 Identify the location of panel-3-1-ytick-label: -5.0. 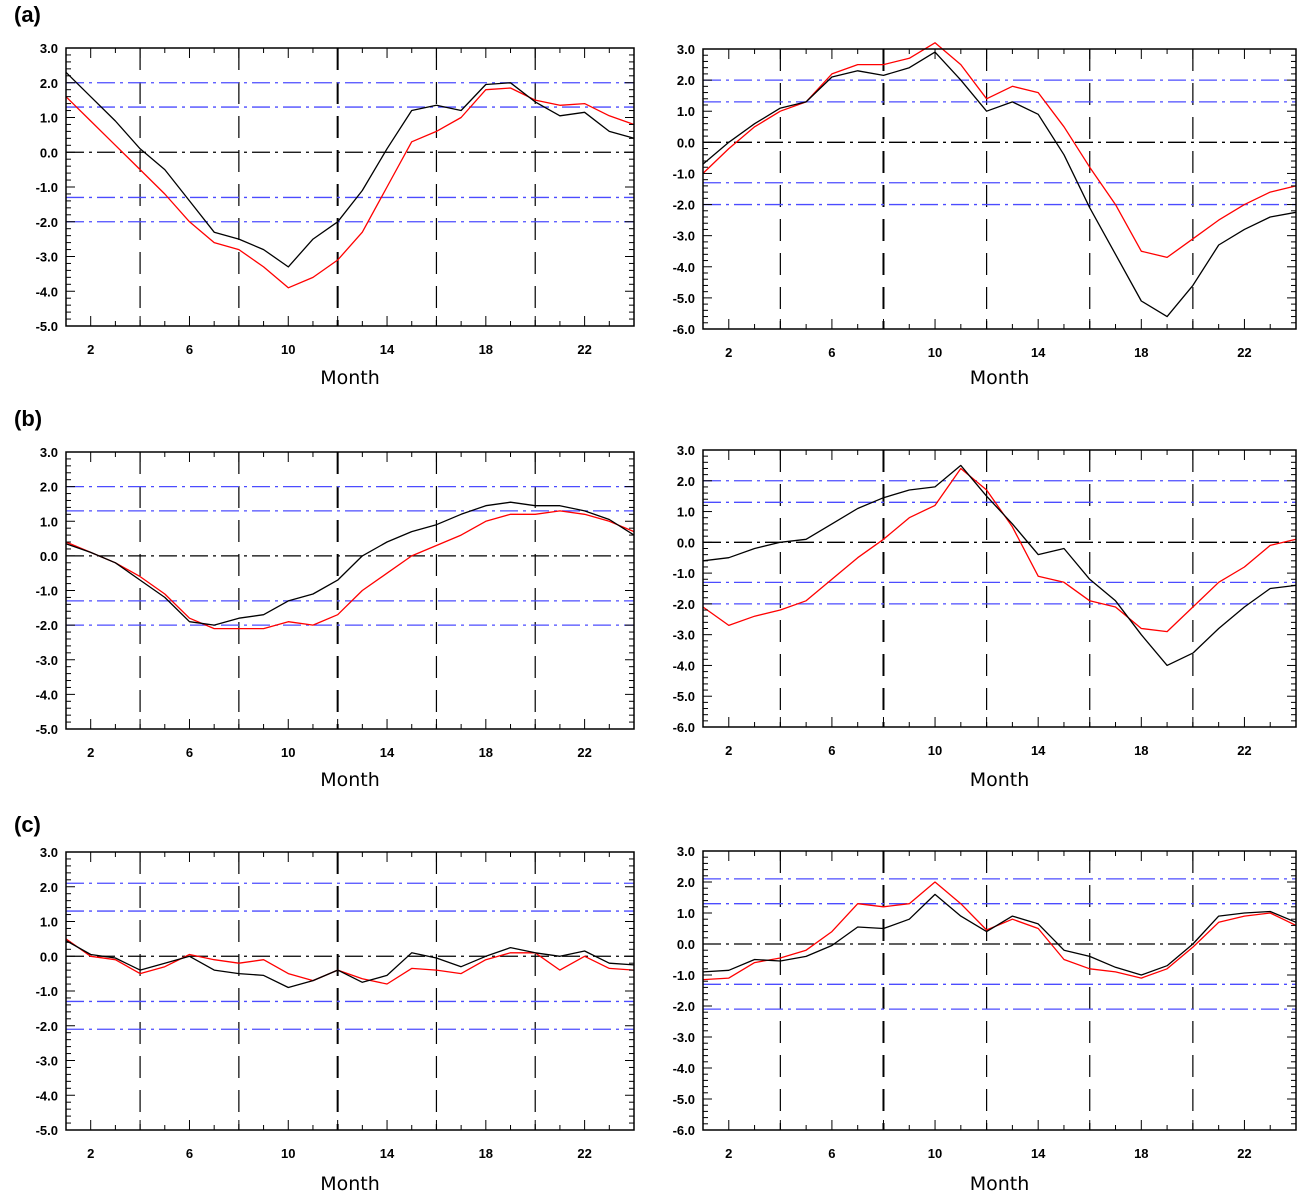
(47, 1130).